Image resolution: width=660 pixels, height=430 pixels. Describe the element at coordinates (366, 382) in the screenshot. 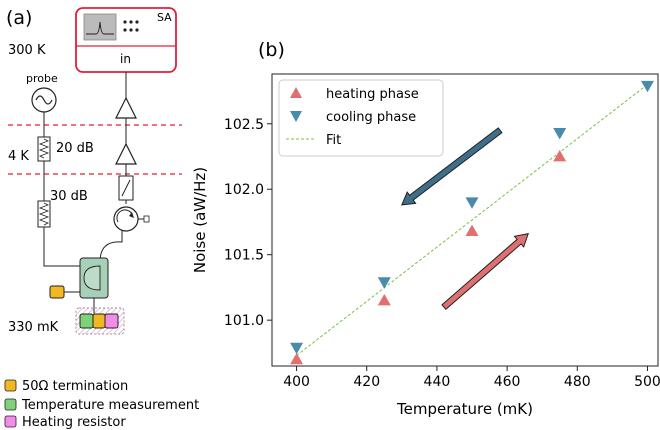

I see `x-tick-label: 420` at that location.